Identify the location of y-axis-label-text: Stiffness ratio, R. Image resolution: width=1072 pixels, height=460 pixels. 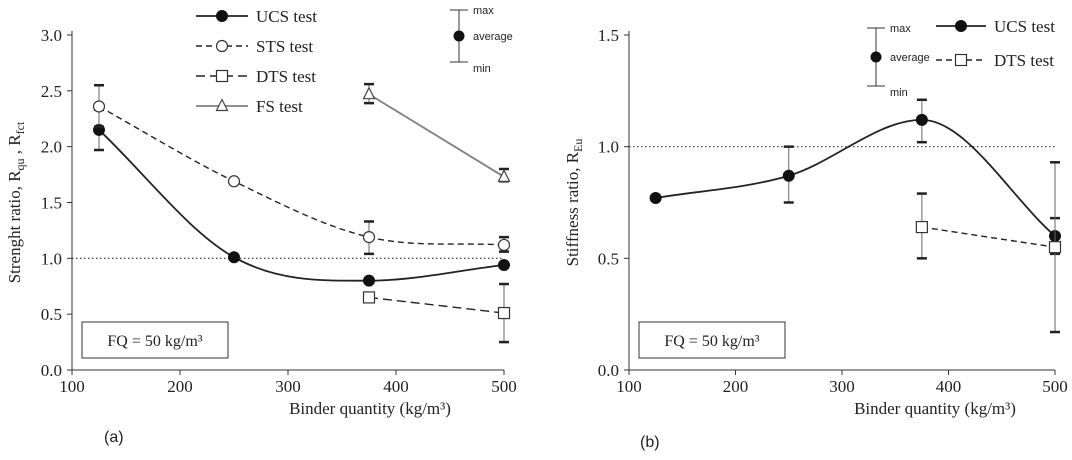
(572, 208).